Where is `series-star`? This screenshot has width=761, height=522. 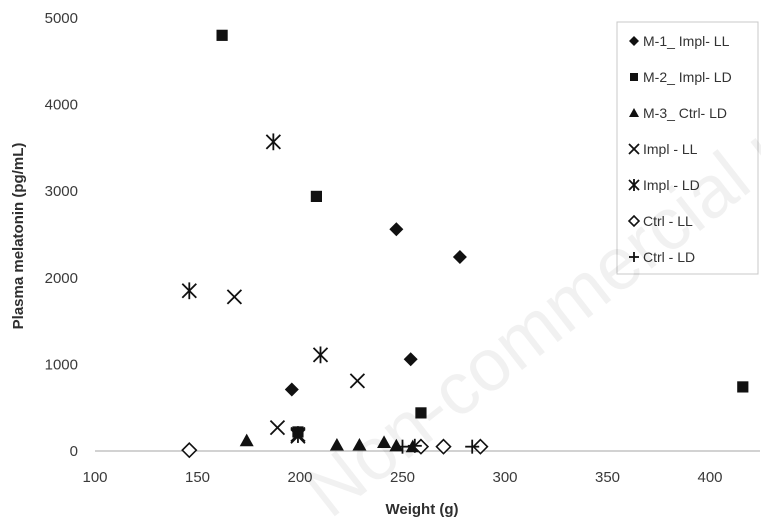 series-star is located at coordinates (255, 288).